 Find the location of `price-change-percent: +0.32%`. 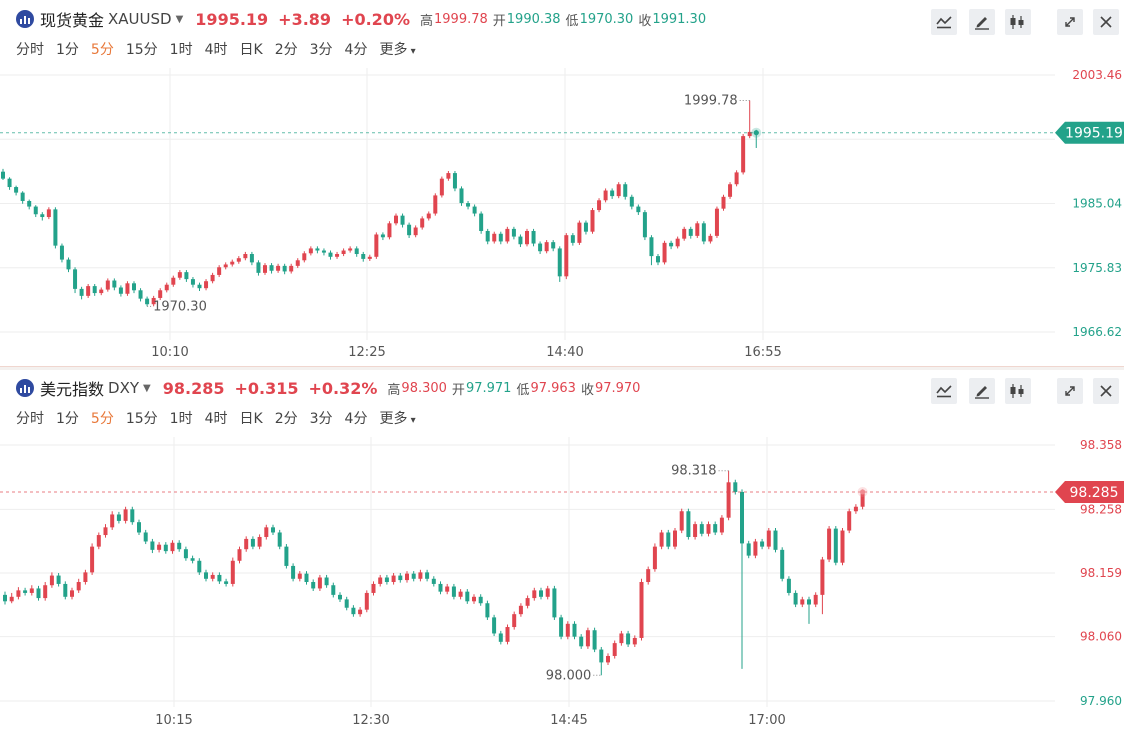

price-change-percent: +0.32% is located at coordinates (343, 388).